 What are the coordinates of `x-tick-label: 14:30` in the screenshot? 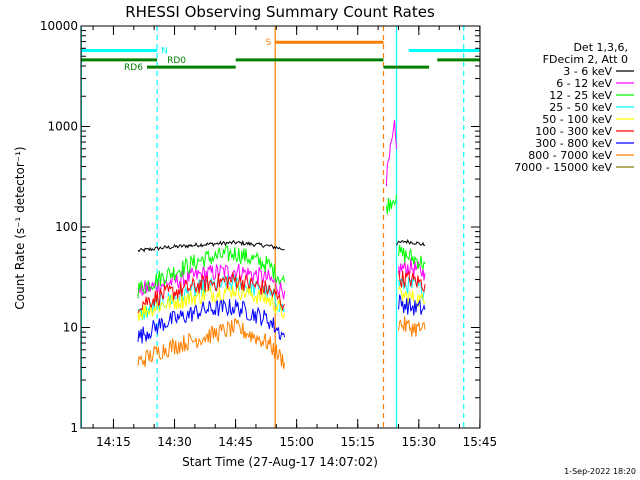 It's located at (174, 442).